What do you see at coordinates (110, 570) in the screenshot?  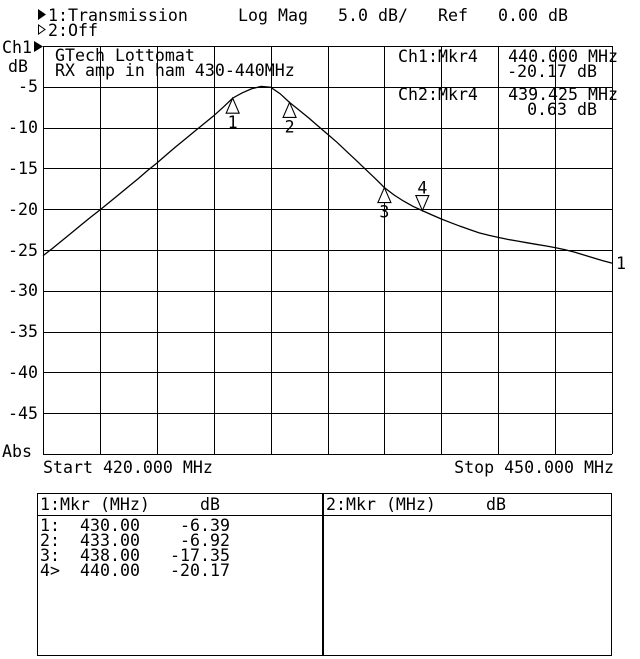 I see `marker-table-cell-freq: 440.00` at bounding box center [110, 570].